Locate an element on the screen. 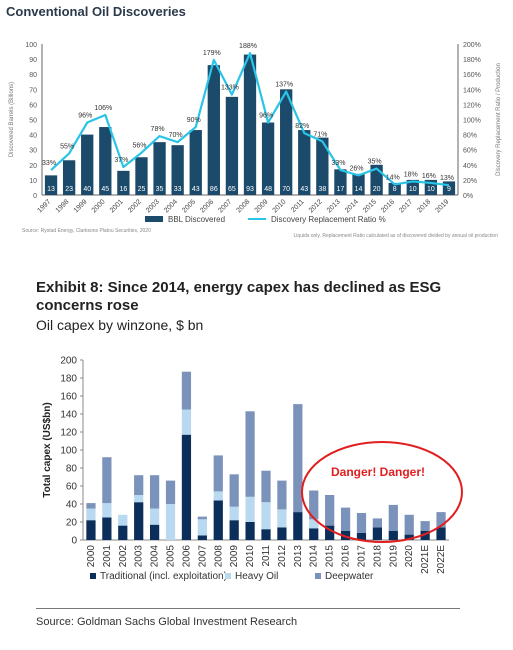 The image size is (513, 650). bar-value-label: 14 is located at coordinates (359, 189).